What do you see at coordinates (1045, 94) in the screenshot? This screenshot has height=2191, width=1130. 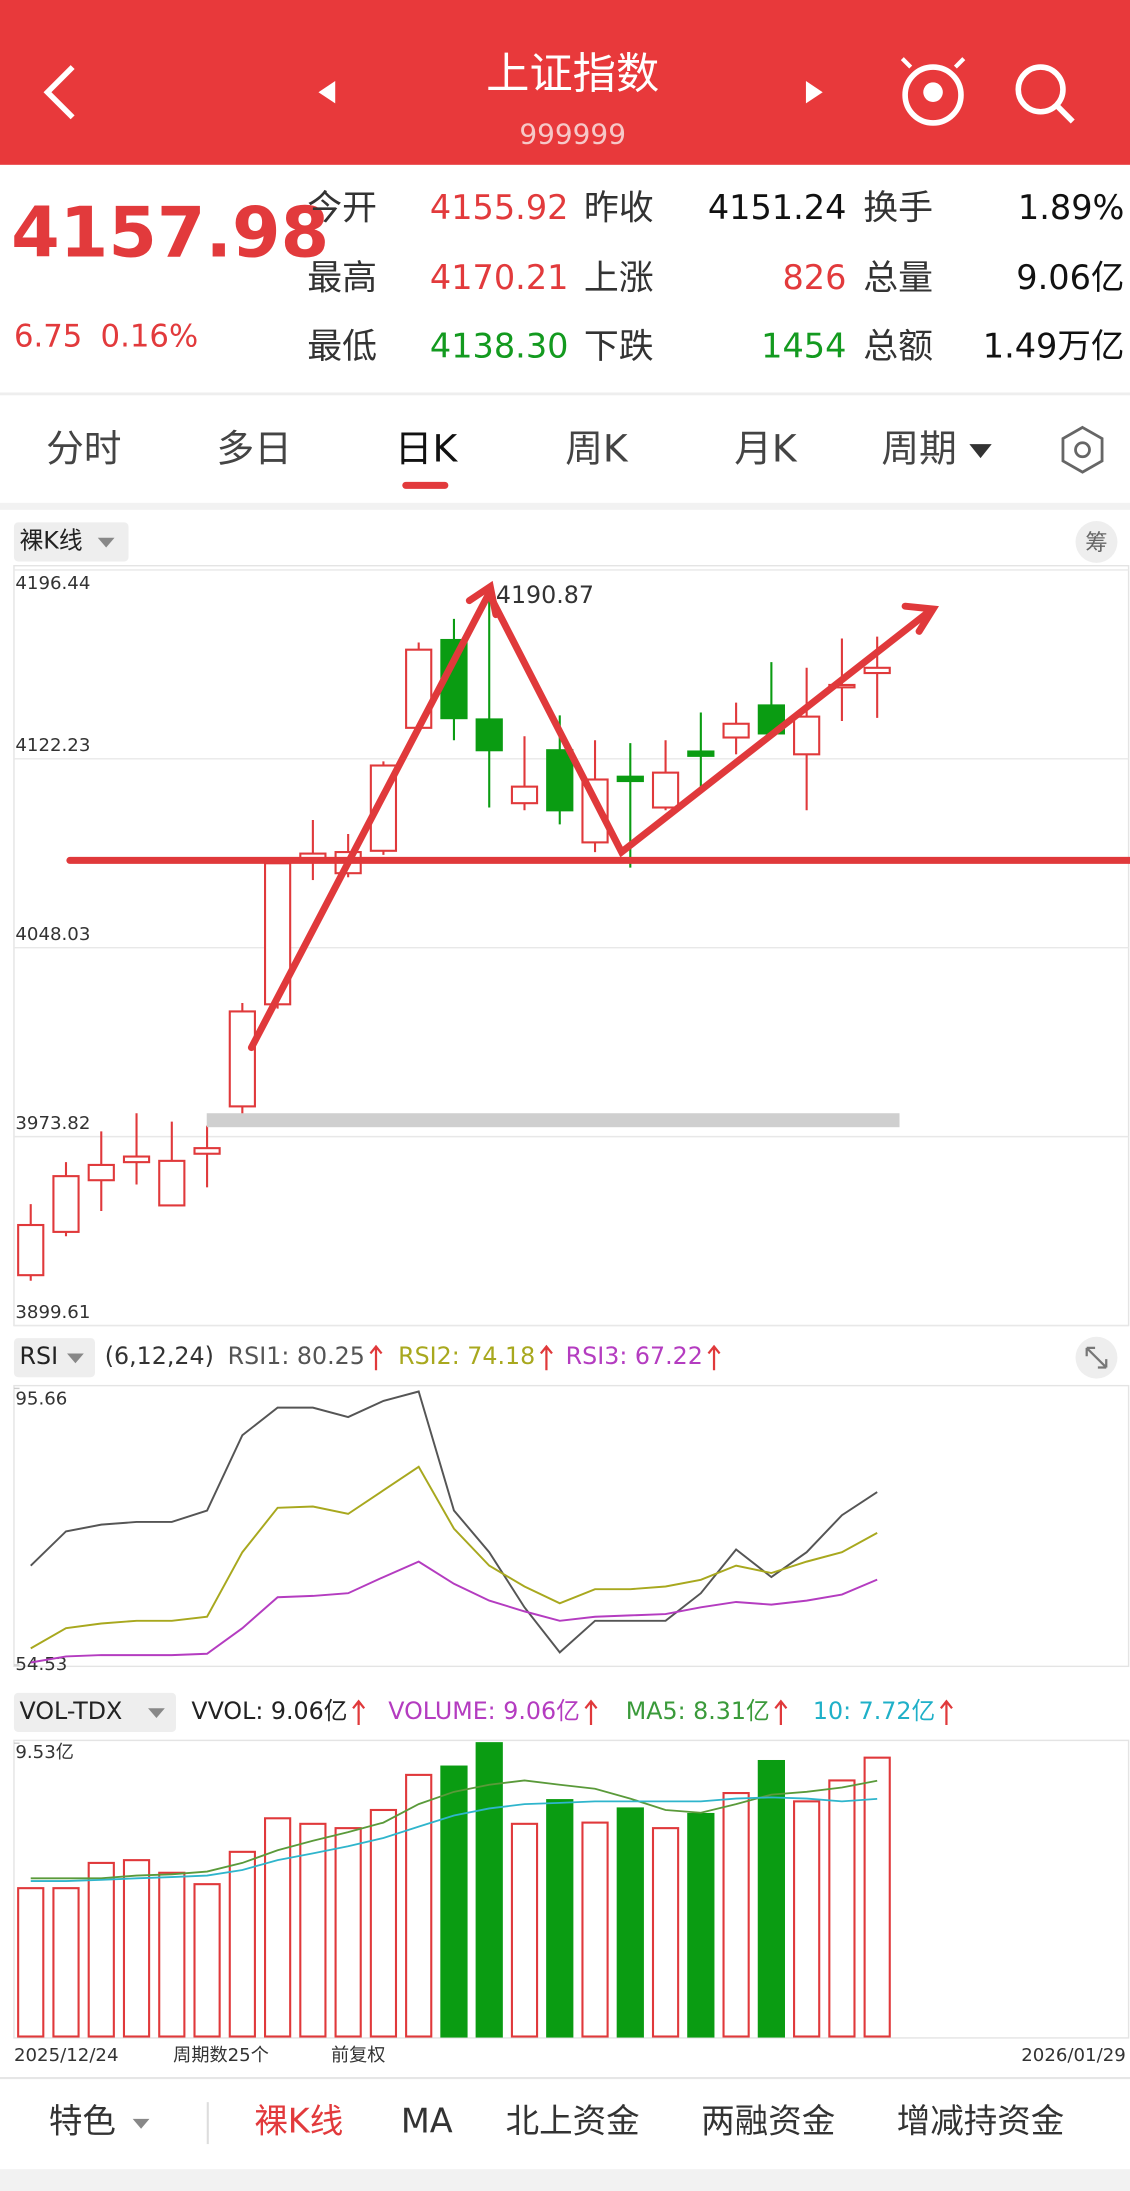 I see `search-icon` at bounding box center [1045, 94].